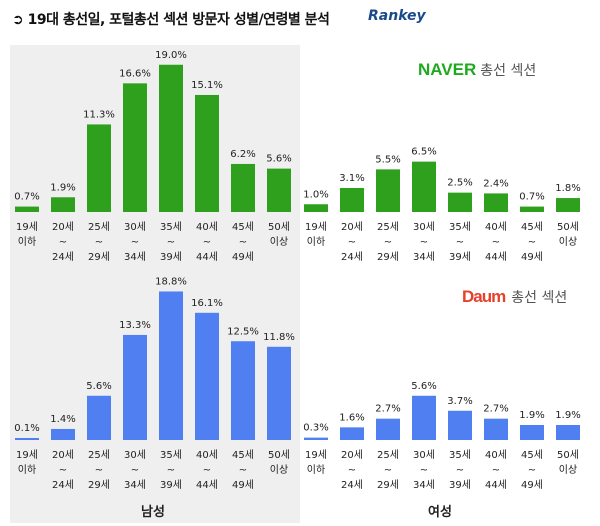  Describe the element at coordinates (153, 512) in the screenshot. I see `gender-label-male: 남성` at that location.